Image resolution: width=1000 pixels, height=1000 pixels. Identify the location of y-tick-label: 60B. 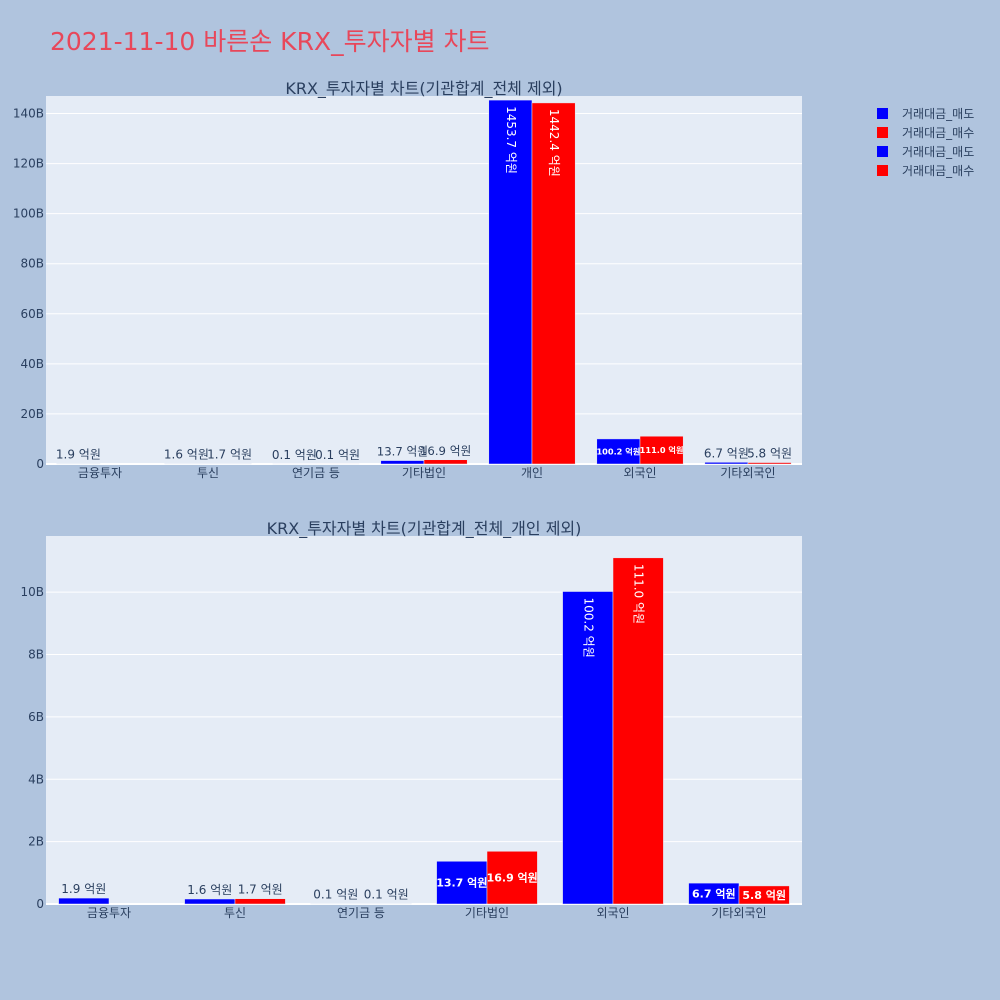
(32, 314).